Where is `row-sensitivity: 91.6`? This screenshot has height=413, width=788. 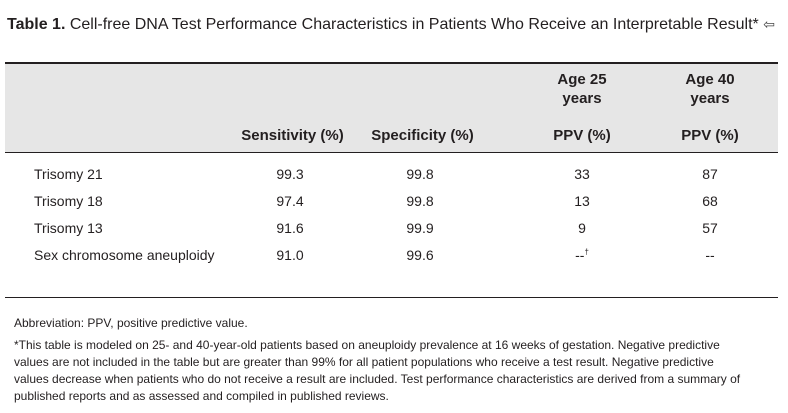 row-sensitivity: 91.6 is located at coordinates (290, 228).